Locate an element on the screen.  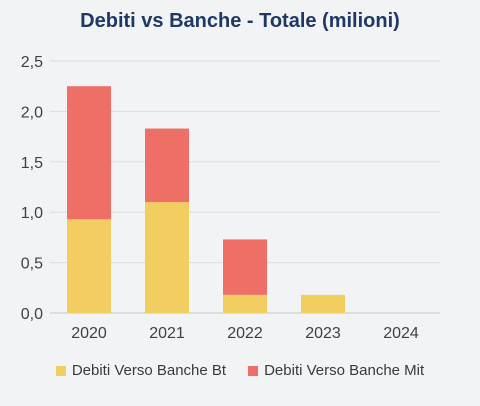
legend-label-mit: Debiti Verso Banche Mit is located at coordinates (344, 370).